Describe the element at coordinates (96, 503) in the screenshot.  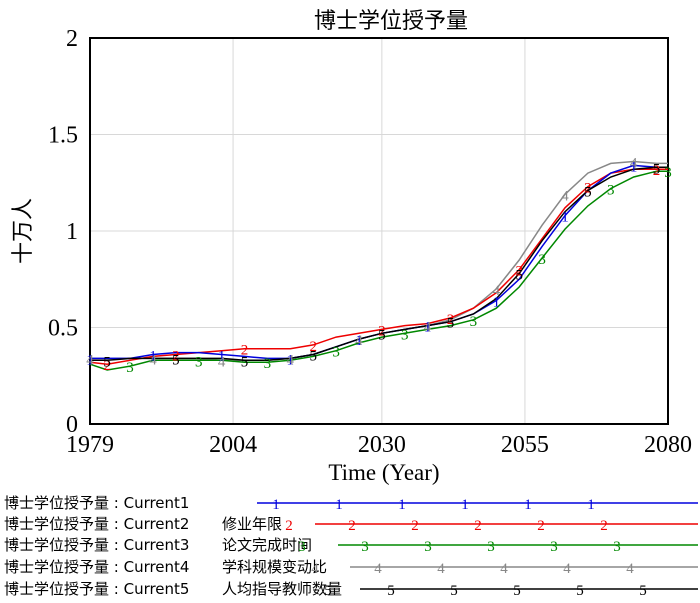
I see `legend-label-1: 博士学位授予量 : Current1` at that location.